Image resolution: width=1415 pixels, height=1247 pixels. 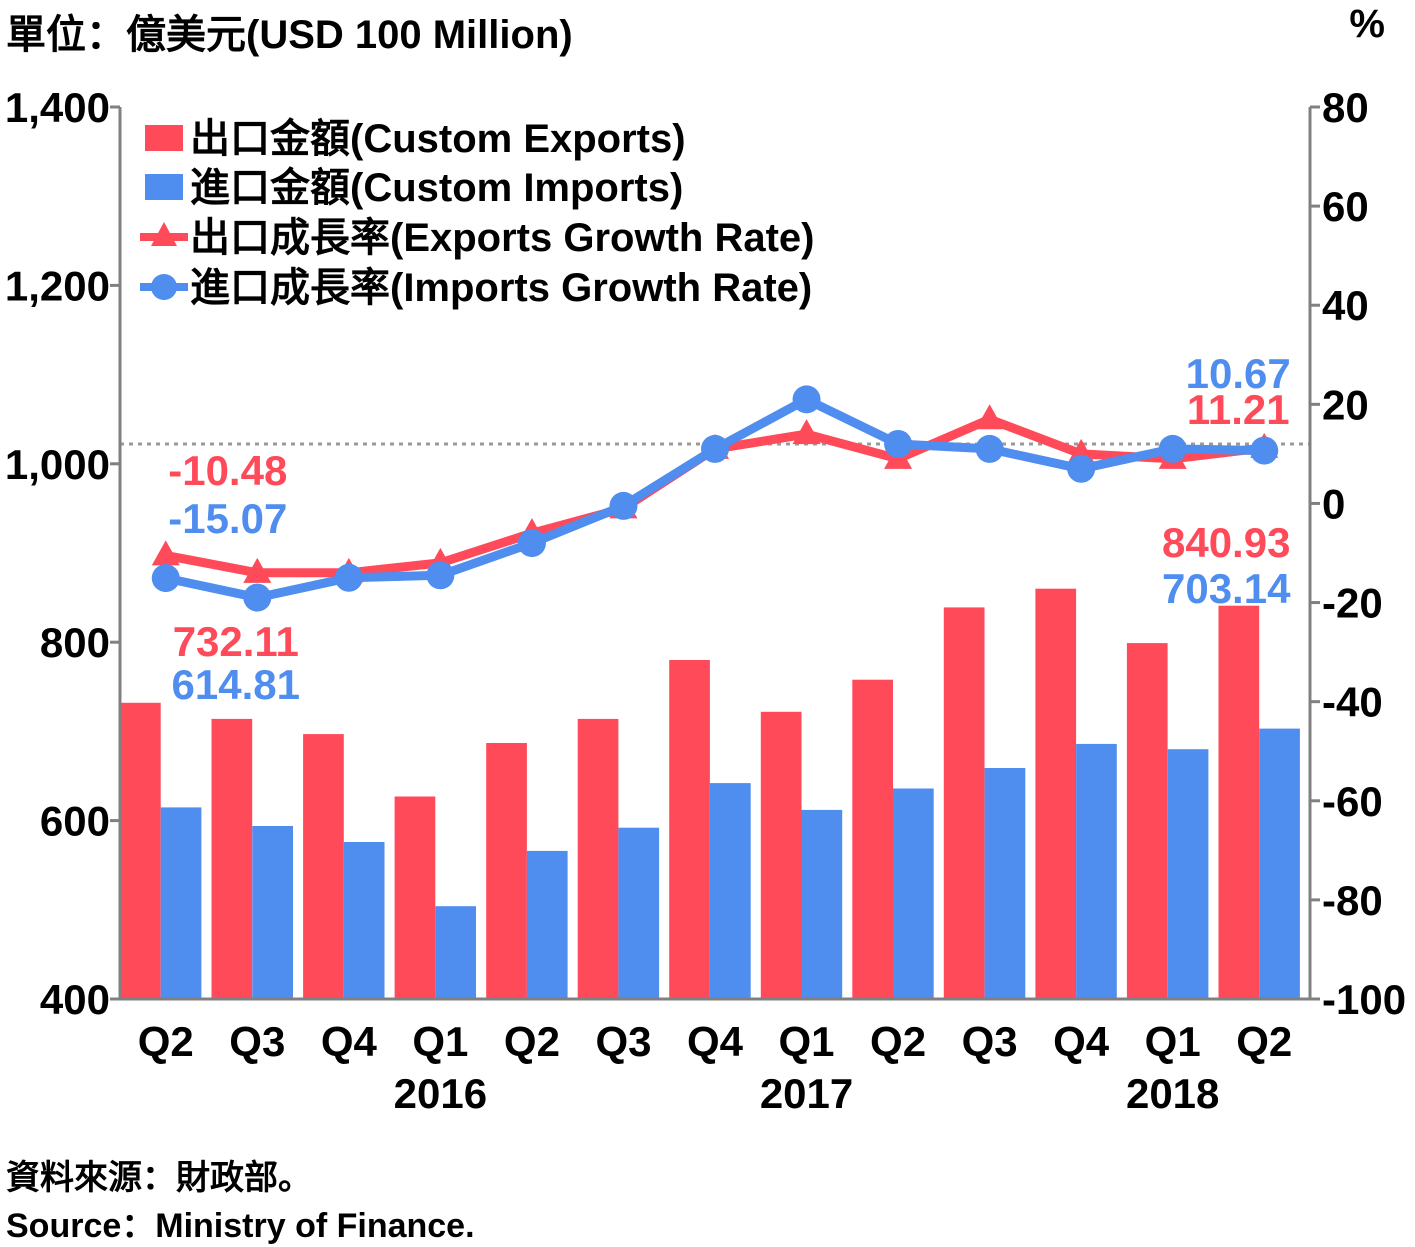 I want to click on data-label: 11.21, so click(x=1238, y=409).